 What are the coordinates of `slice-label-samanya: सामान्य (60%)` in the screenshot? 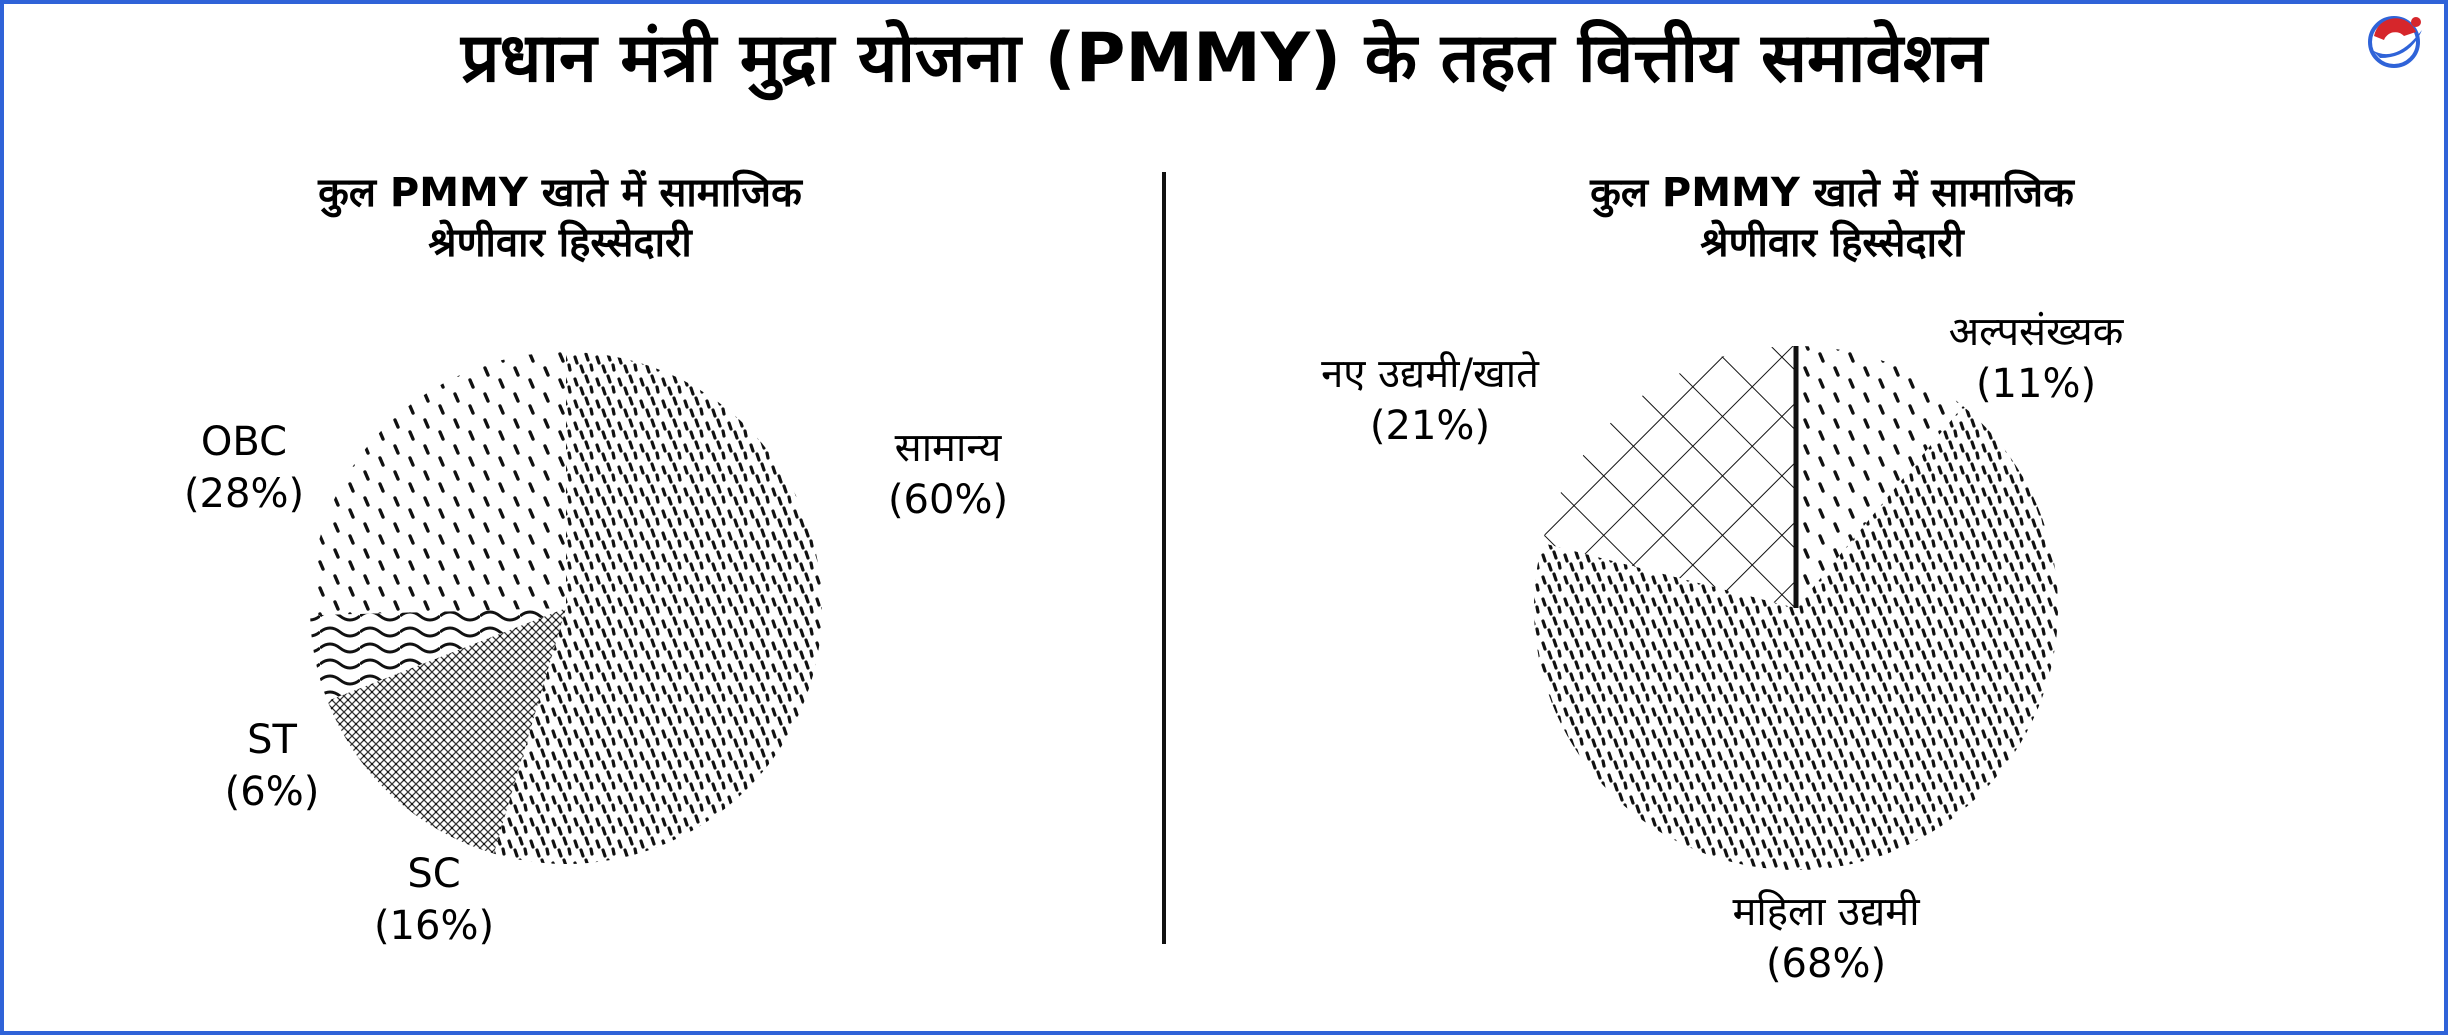 It's located at (948, 474).